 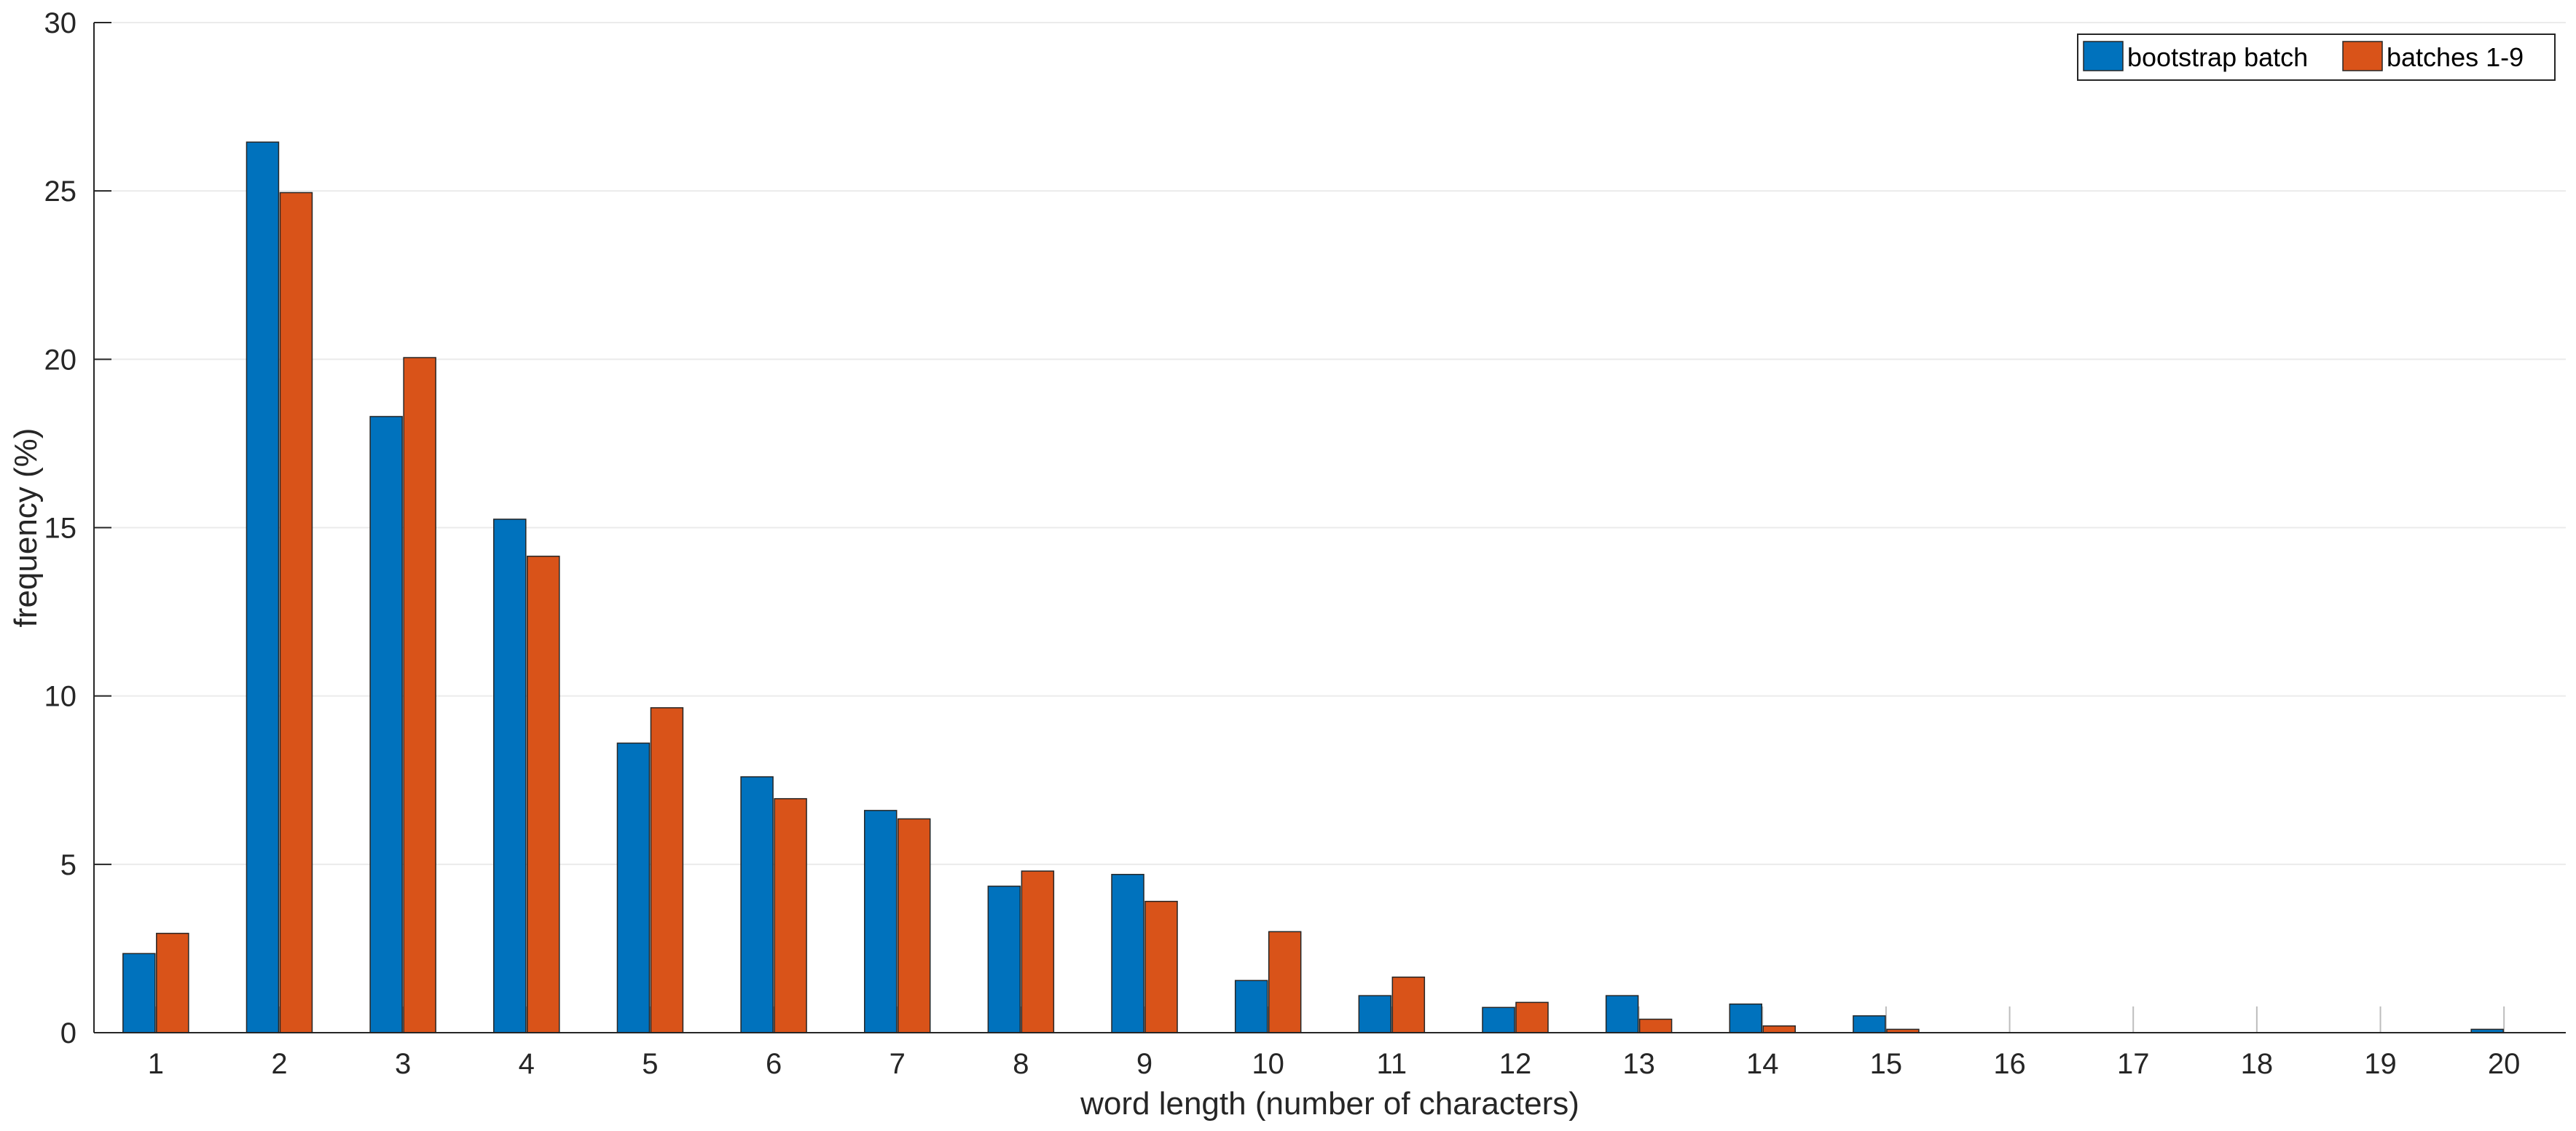 What do you see at coordinates (650, 1064) in the screenshot?
I see `x-tick-label: 5` at bounding box center [650, 1064].